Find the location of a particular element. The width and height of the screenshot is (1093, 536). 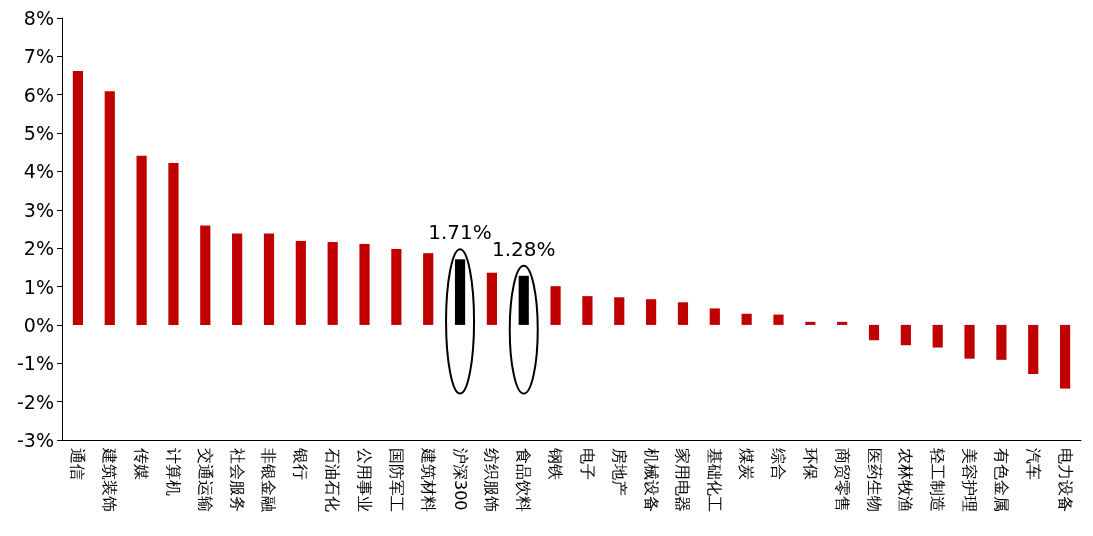

y-tick-label: 4% is located at coordinates (38, 171).